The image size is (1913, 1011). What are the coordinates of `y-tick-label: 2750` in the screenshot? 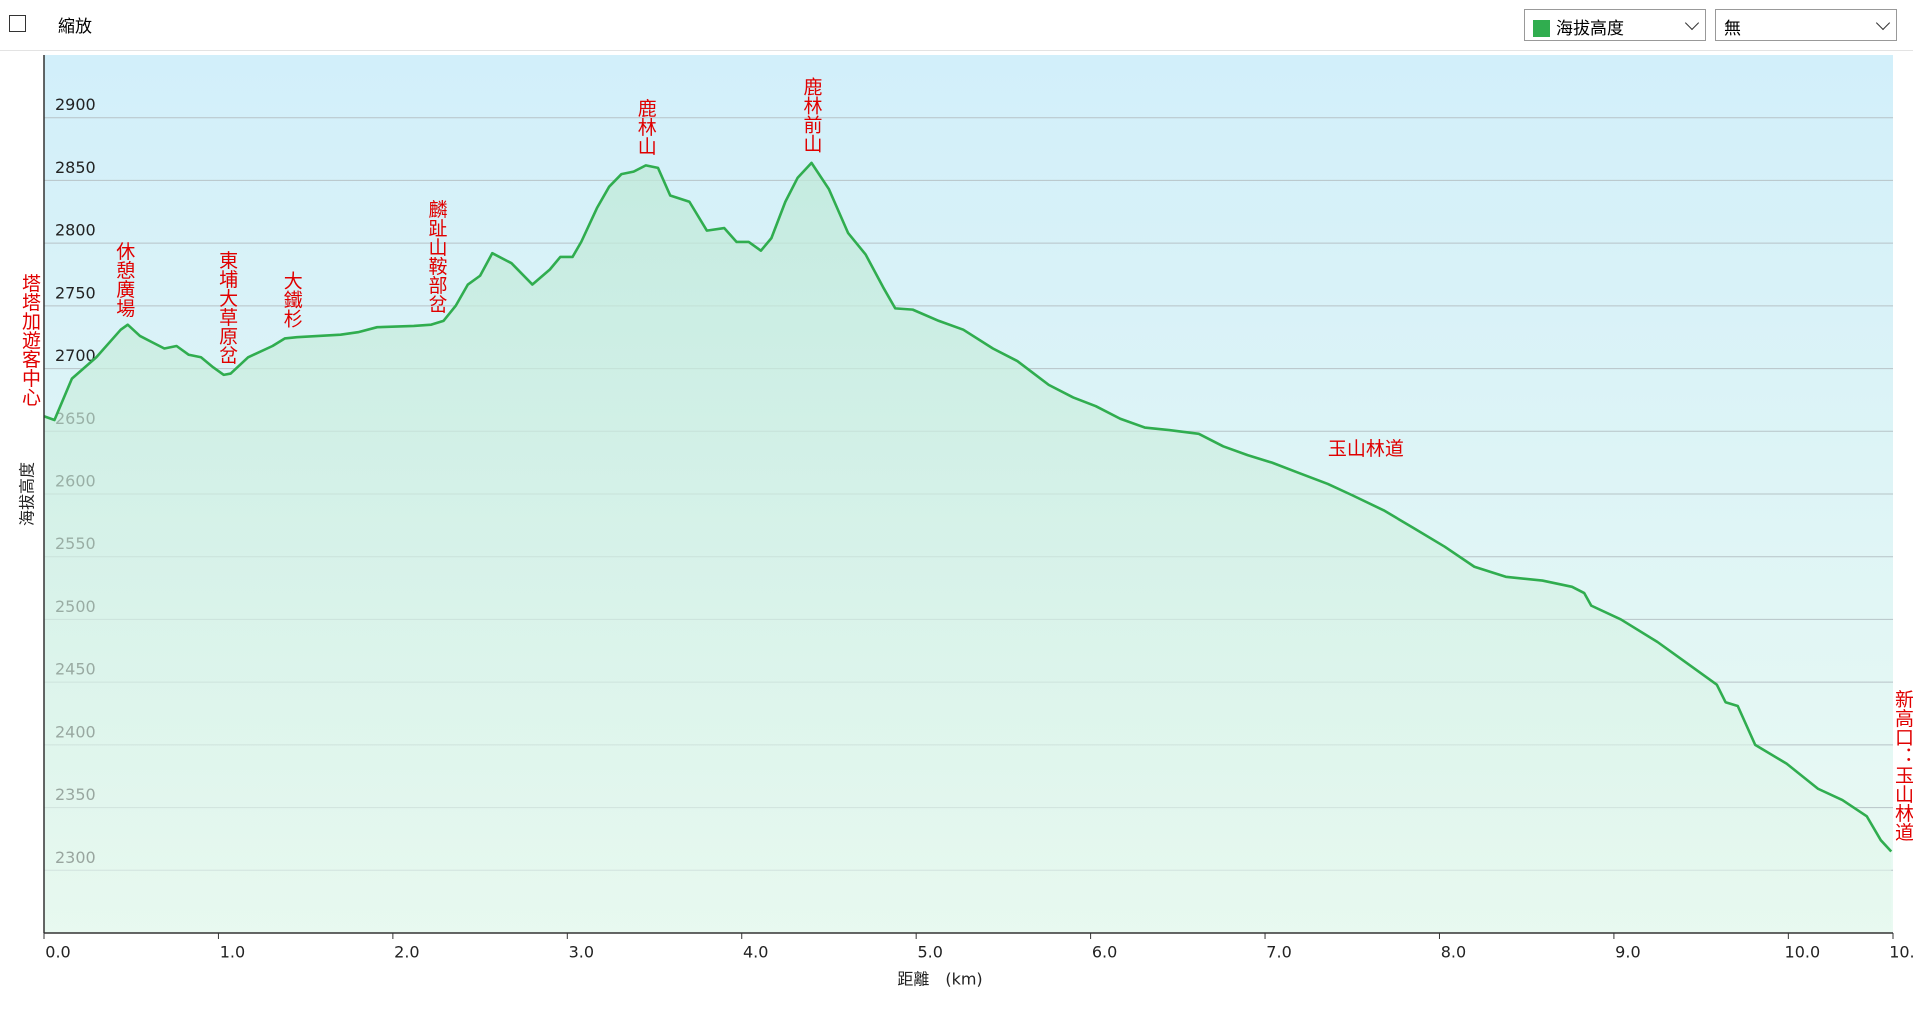 It's located at (75, 292).